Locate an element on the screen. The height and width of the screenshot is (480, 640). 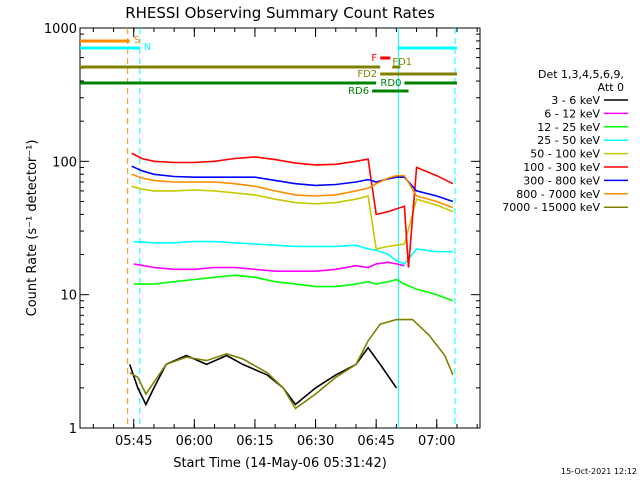
legend-entry-label: 50 - 100 keV is located at coordinates (565, 154).